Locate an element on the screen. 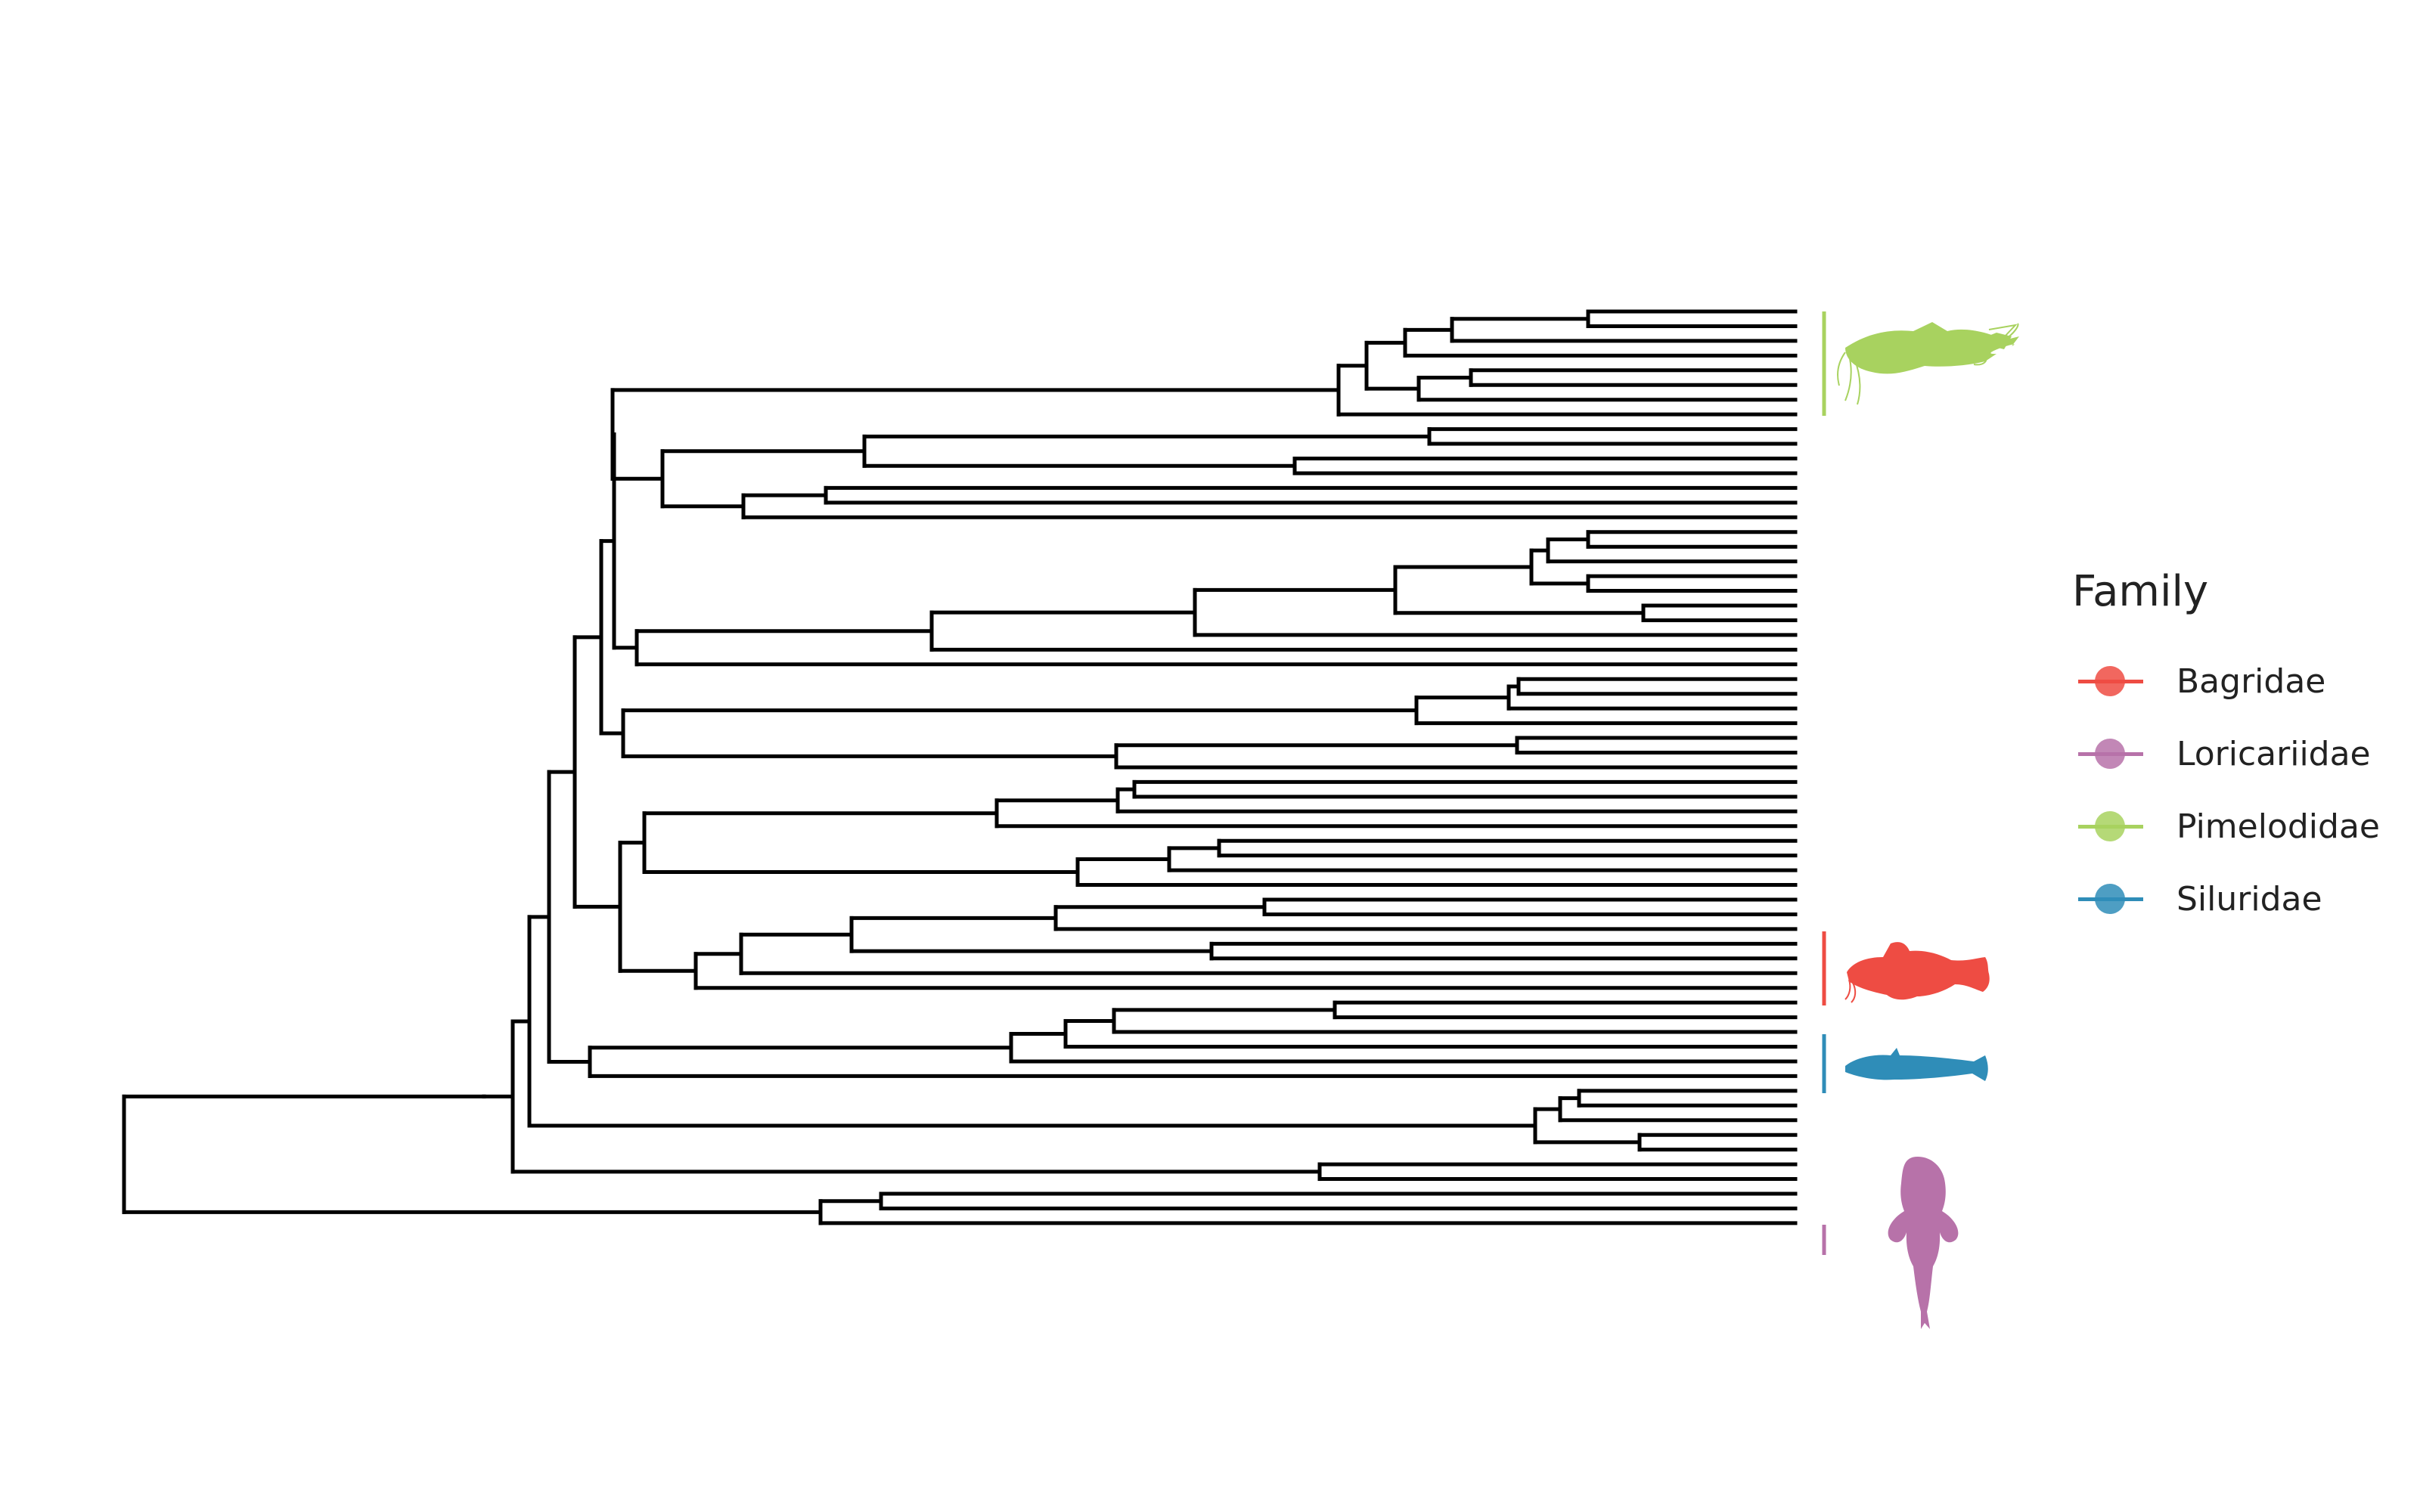  armored-catfish-icon is located at coordinates (1923, 1243).